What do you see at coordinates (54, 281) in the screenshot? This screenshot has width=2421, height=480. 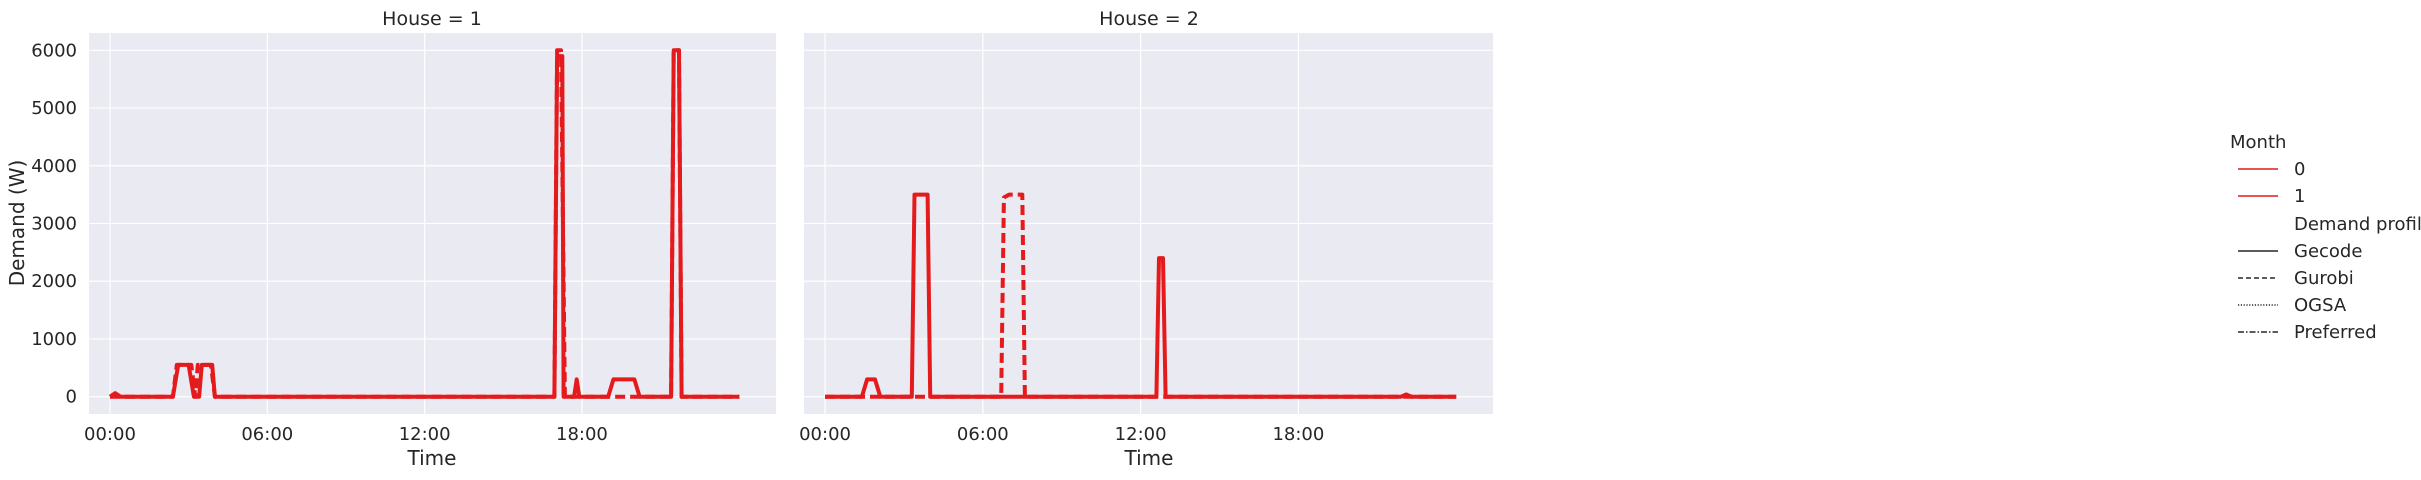 I see `y-tick-label: 2000` at bounding box center [54, 281].